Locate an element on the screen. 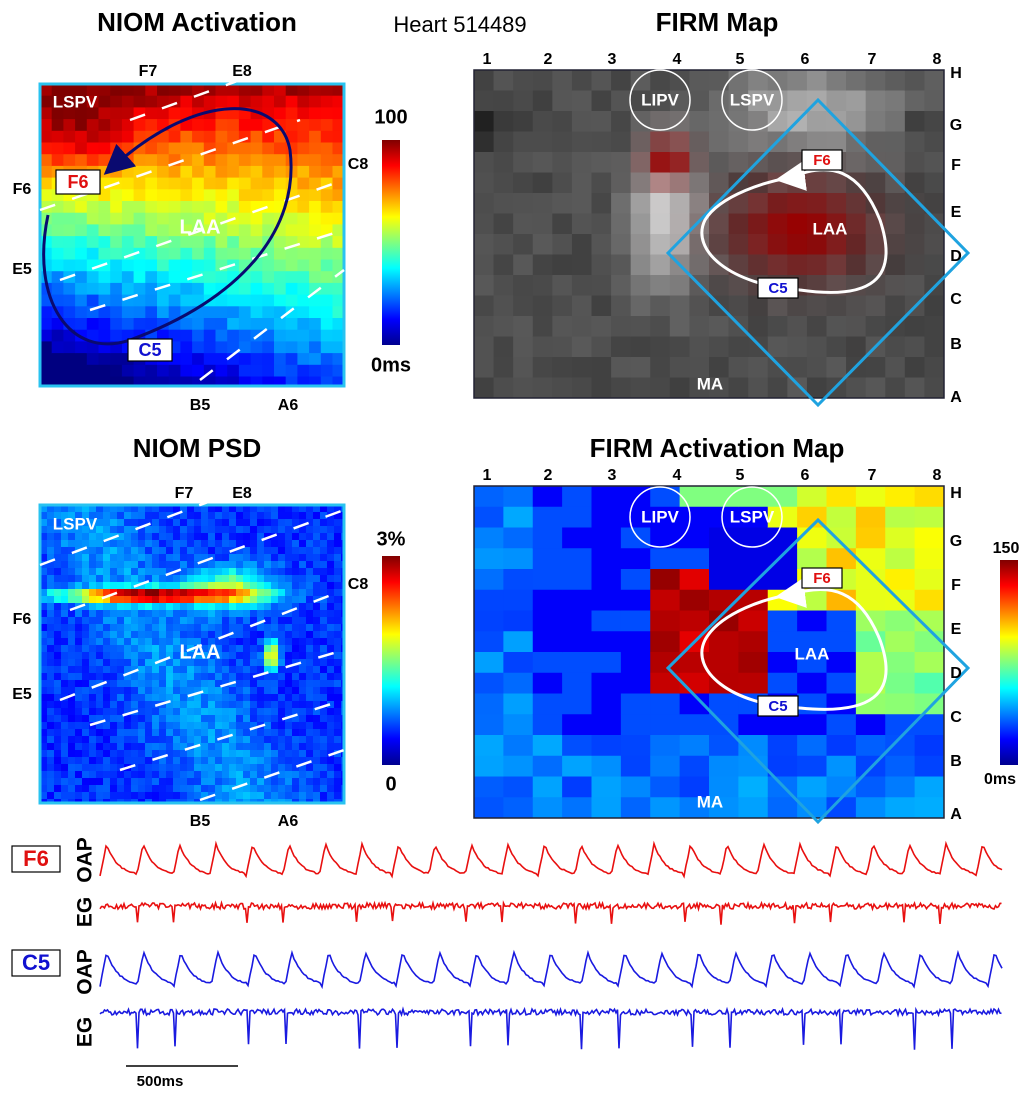  trace-label: EG is located at coordinates (85, 912).